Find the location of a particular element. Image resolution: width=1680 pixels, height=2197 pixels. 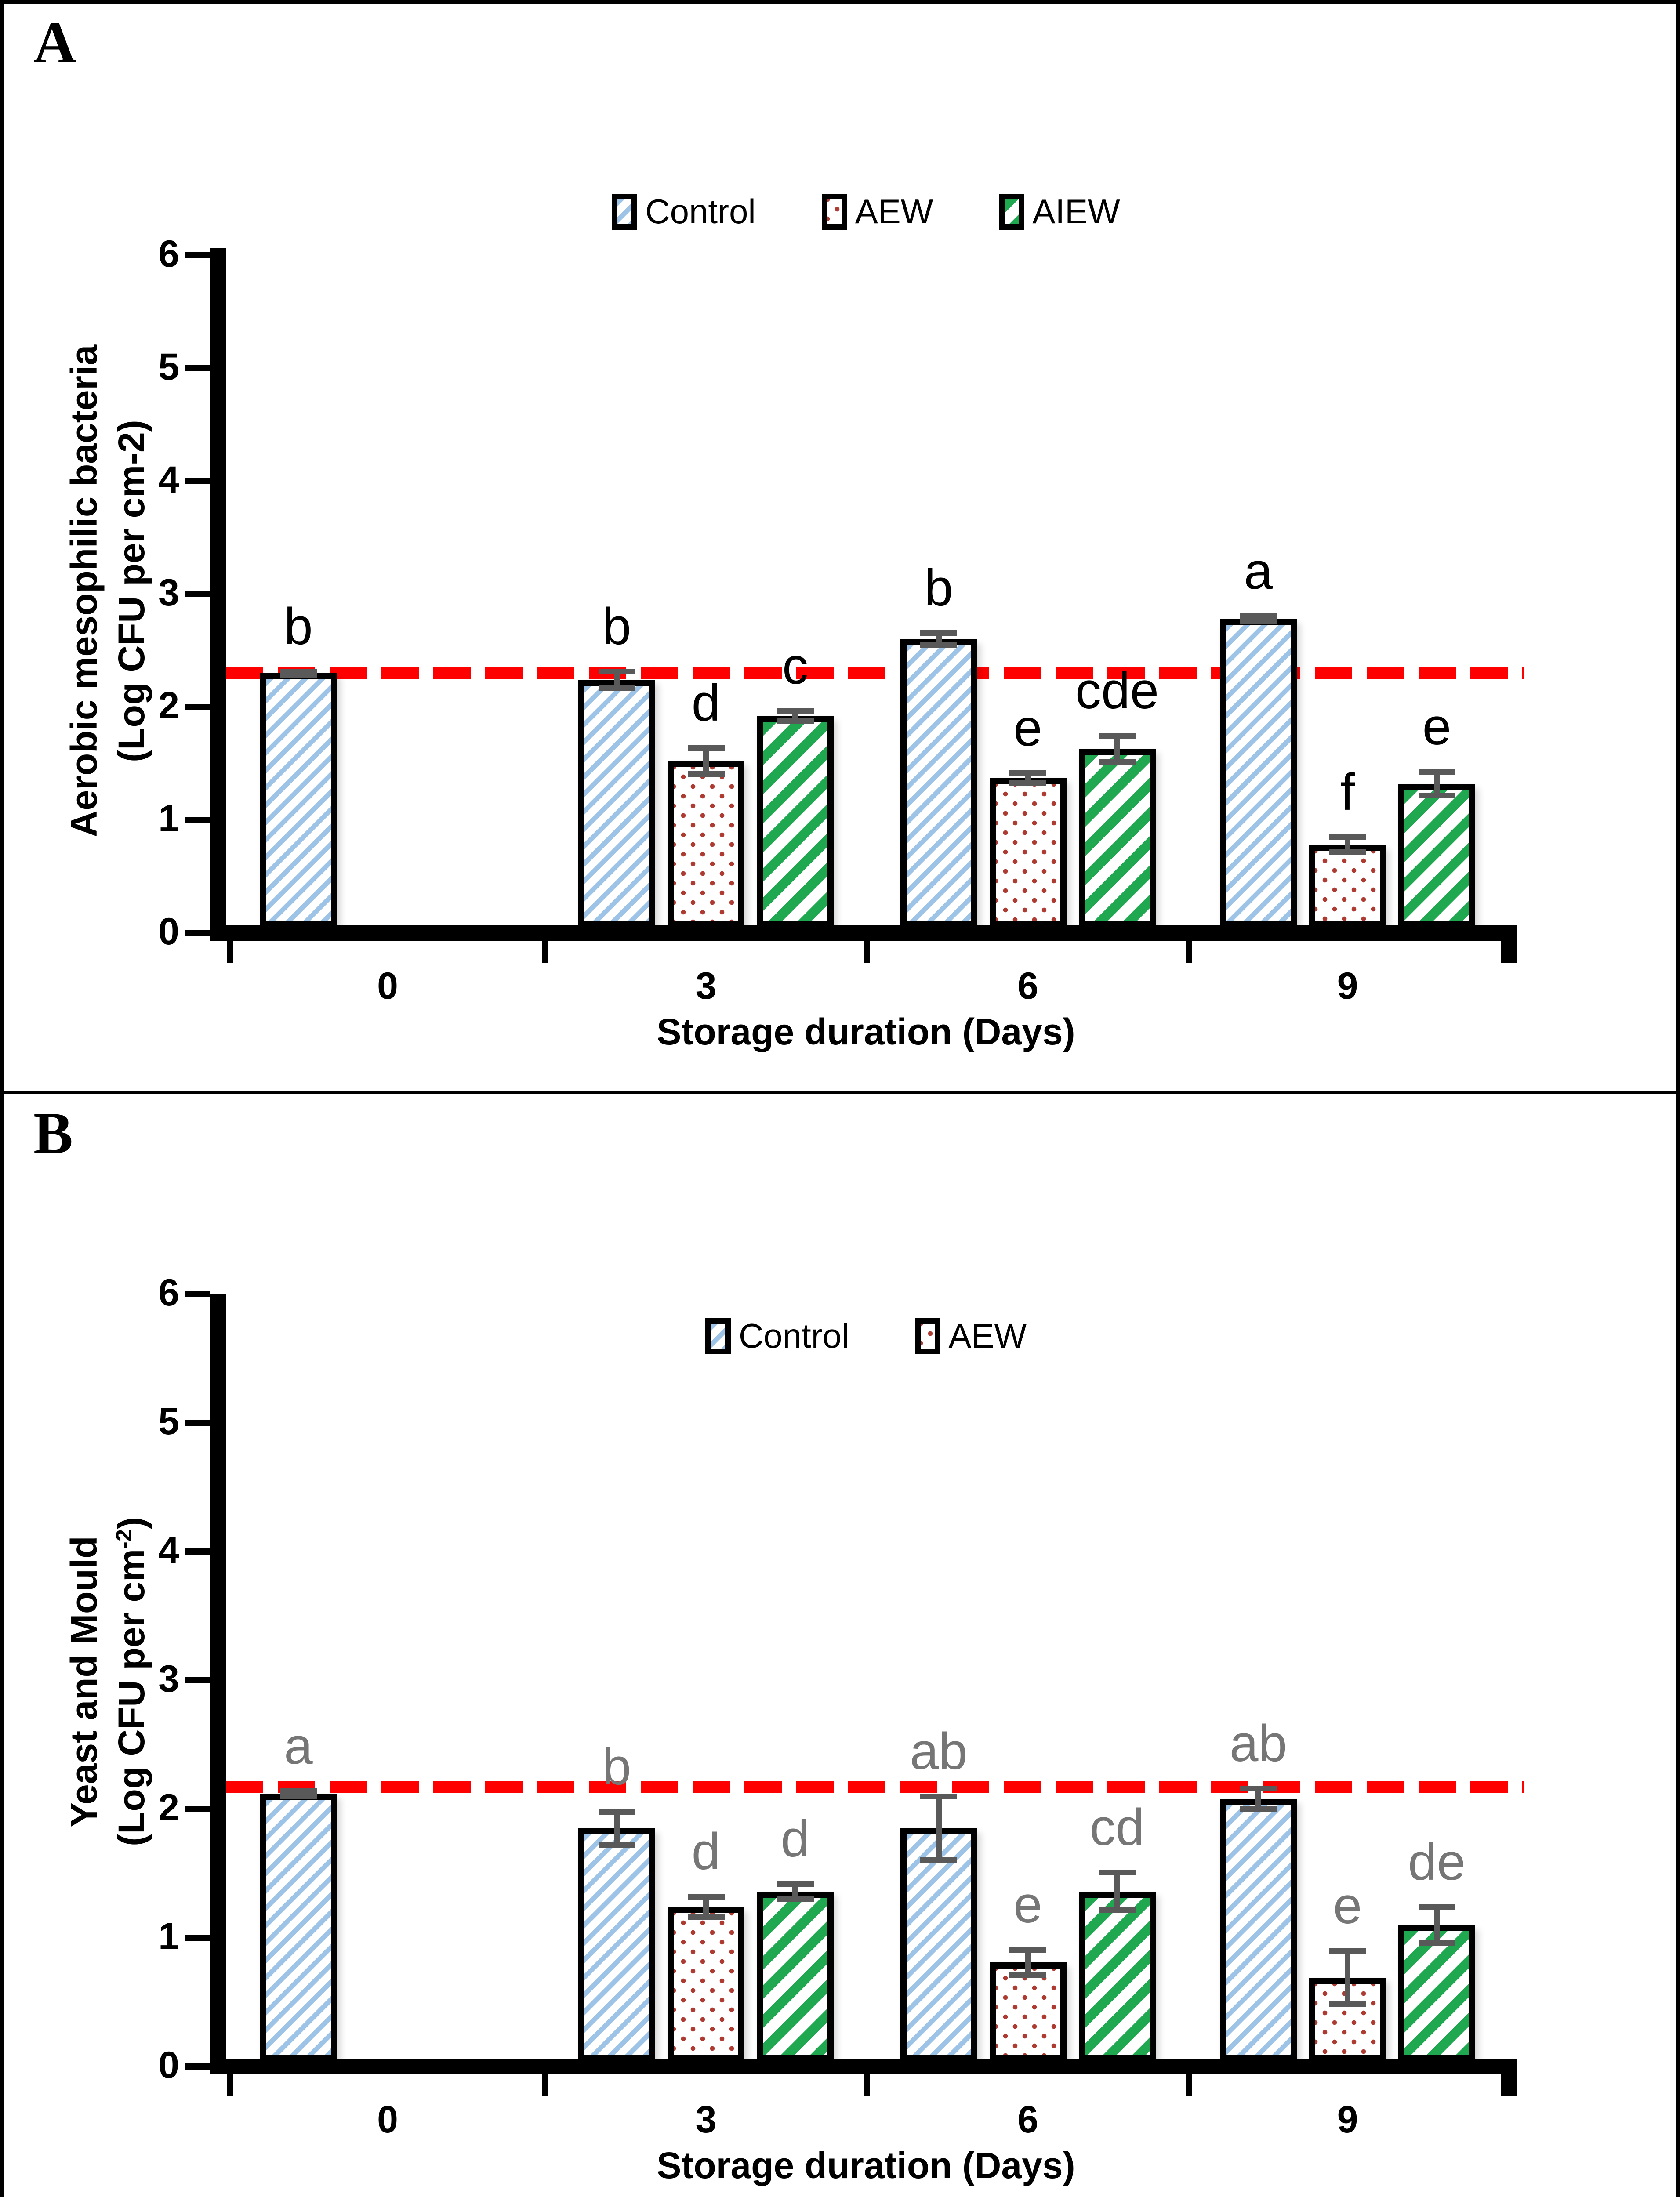

y-axis-tick-label: 5 is located at coordinates (168, 367).